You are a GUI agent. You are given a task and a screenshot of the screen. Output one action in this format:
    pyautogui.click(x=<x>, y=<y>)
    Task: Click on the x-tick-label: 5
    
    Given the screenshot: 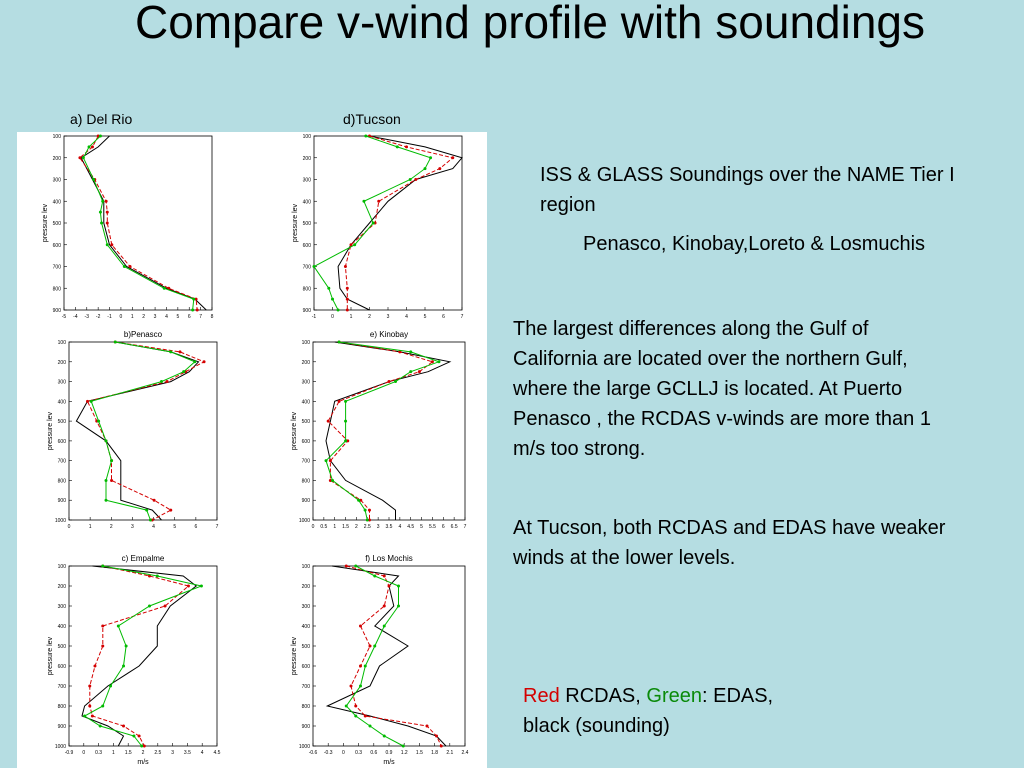 What is the action you would take?
    pyautogui.click(x=177, y=317)
    